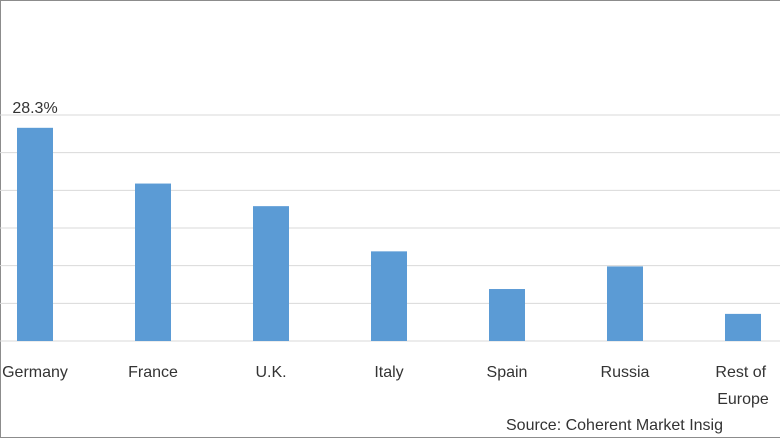 The width and height of the screenshot is (780, 440). Describe the element at coordinates (270, 372) in the screenshot. I see `x-tick-label: U.K.` at that location.